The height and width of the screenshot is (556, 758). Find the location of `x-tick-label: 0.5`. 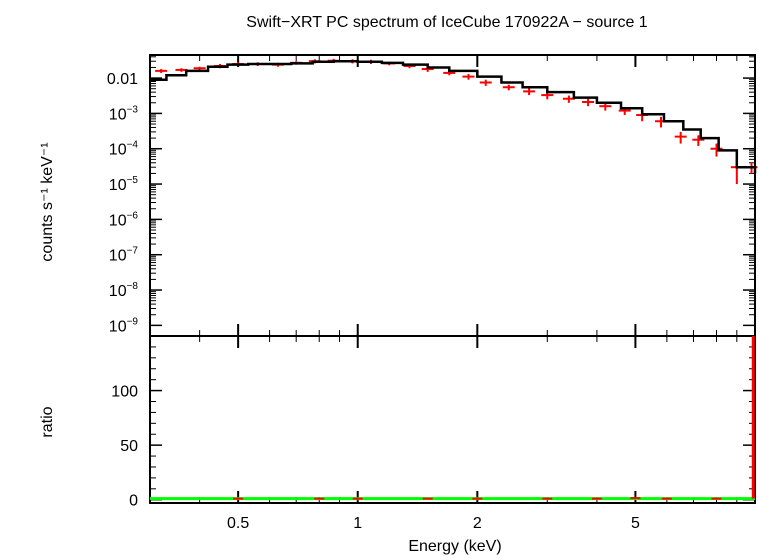

x-tick-label: 0.5 is located at coordinates (238, 523).